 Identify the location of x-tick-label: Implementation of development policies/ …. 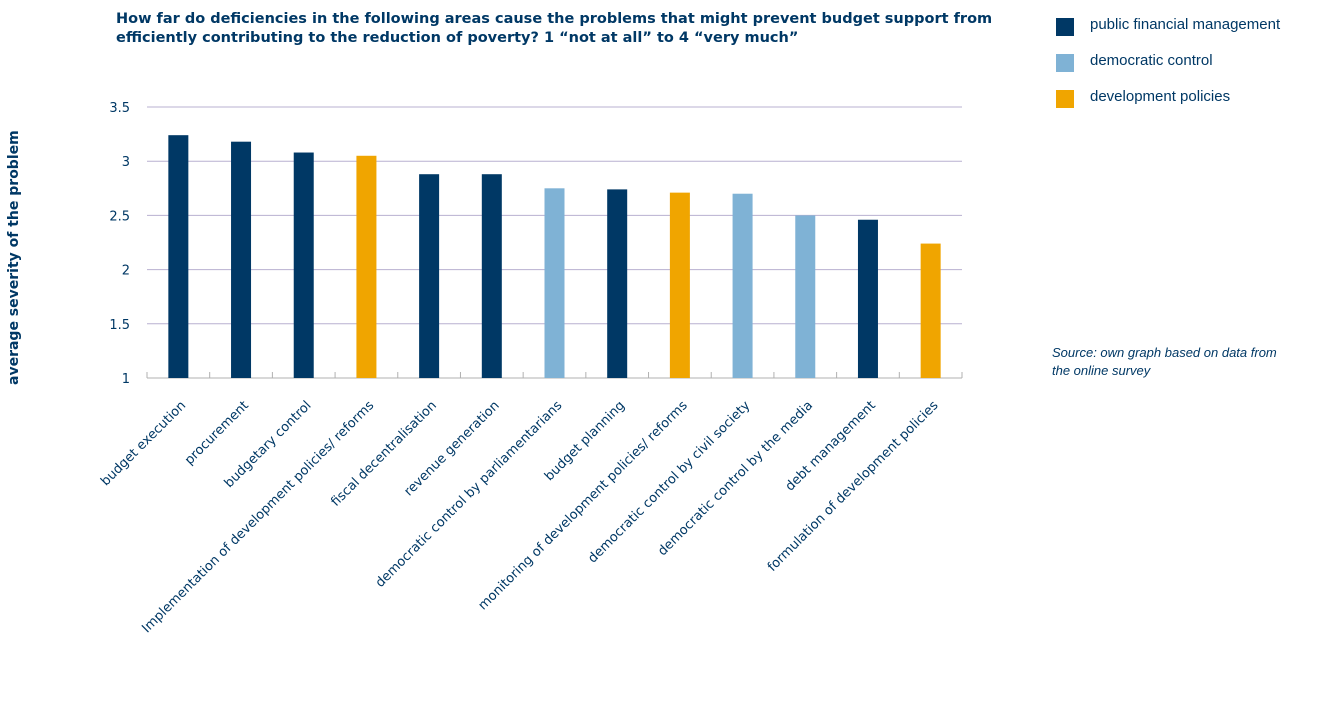
(258, 517).